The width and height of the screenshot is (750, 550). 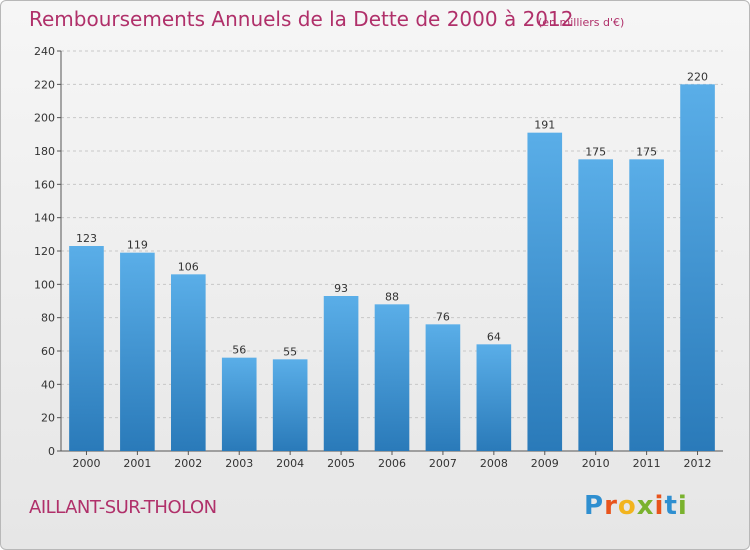 What do you see at coordinates (290, 463) in the screenshot?
I see `x-tick-label-2004: 2004` at bounding box center [290, 463].